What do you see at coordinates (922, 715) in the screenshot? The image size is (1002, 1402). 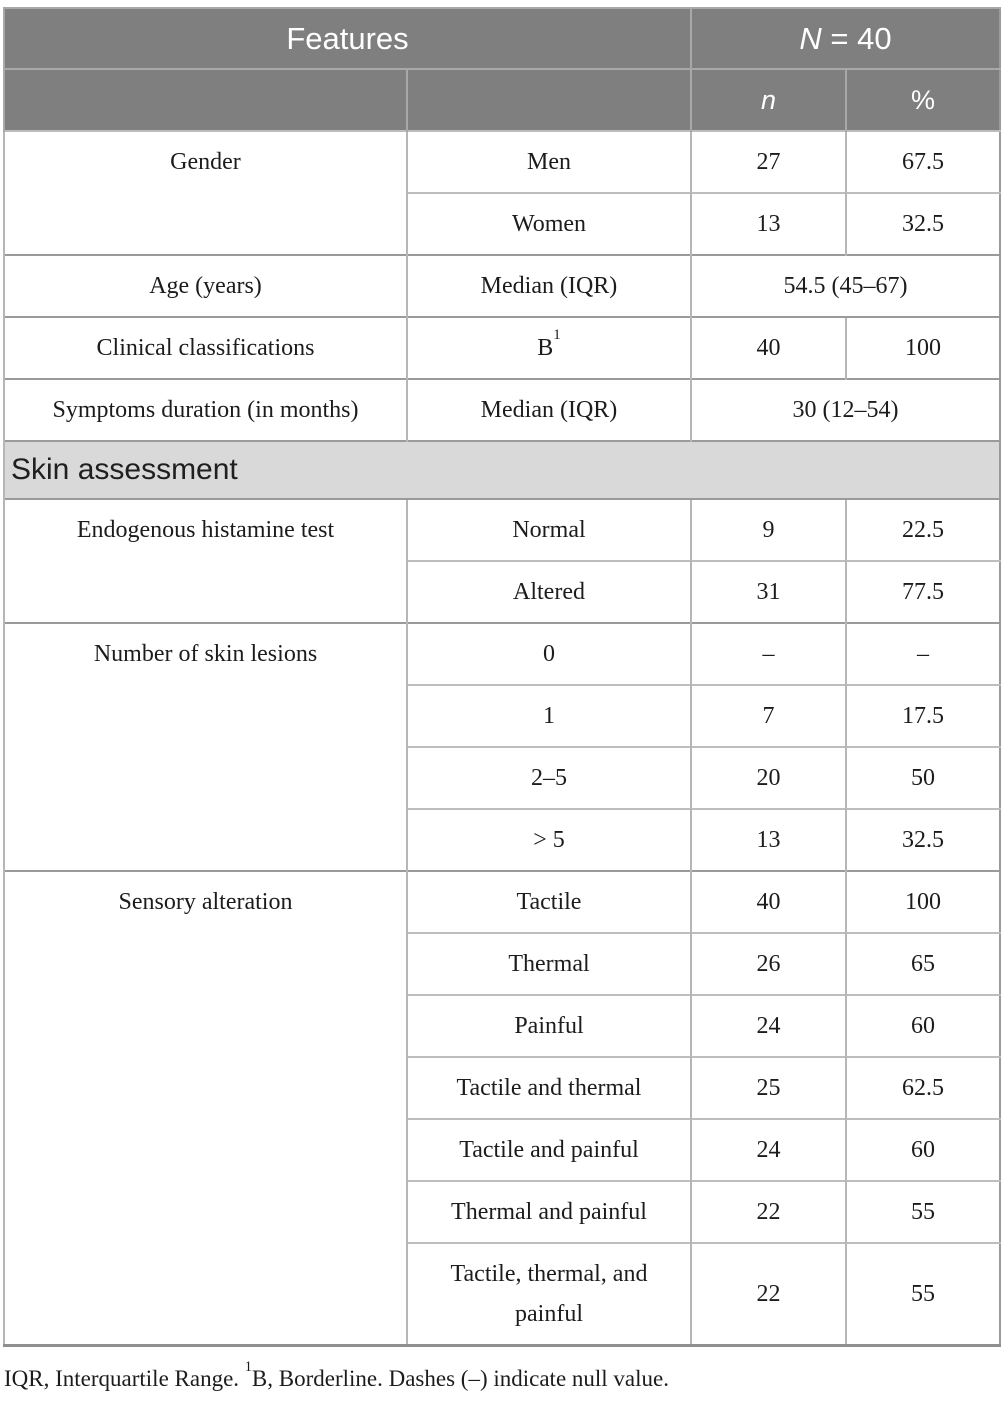 I see `pct-value-cell: 17.5` at bounding box center [922, 715].